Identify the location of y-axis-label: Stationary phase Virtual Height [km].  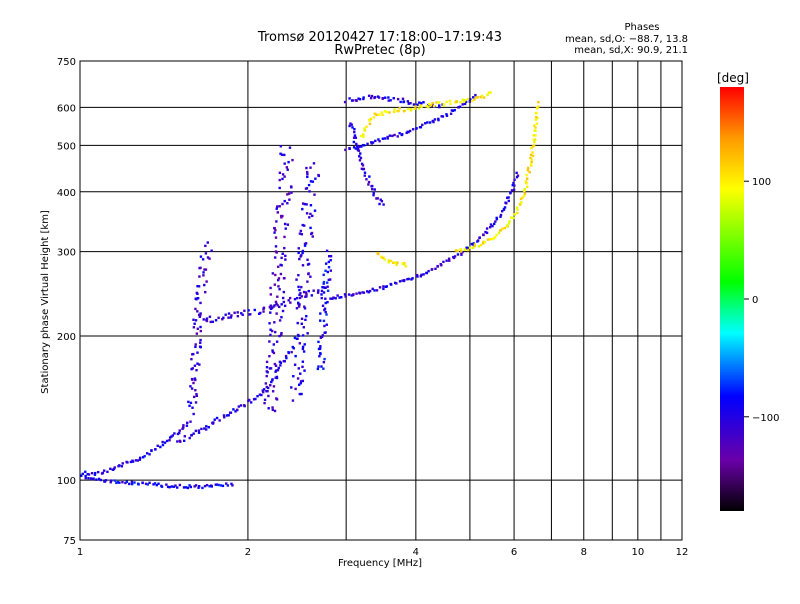
(45, 302).